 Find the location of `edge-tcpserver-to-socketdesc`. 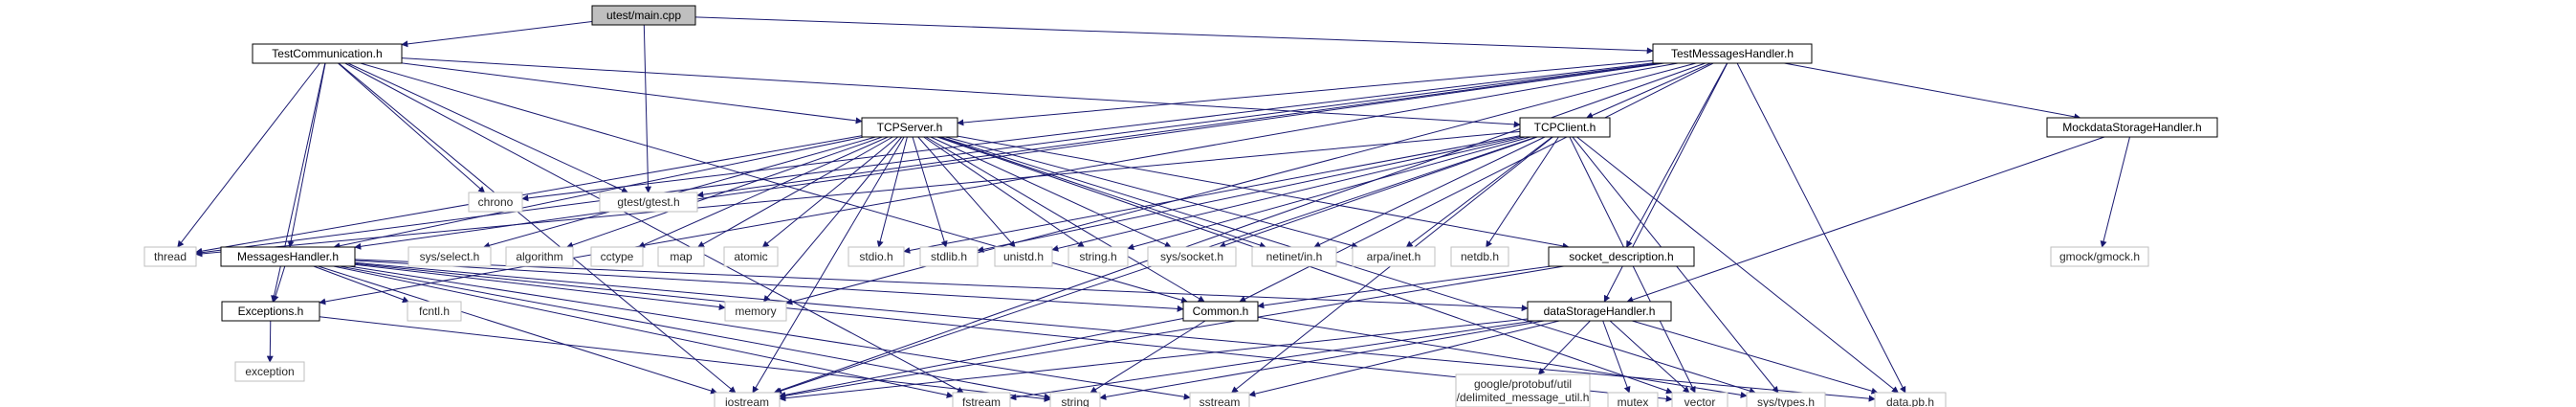

edge-tcpserver-to-socketdesc is located at coordinates (1264, 192).